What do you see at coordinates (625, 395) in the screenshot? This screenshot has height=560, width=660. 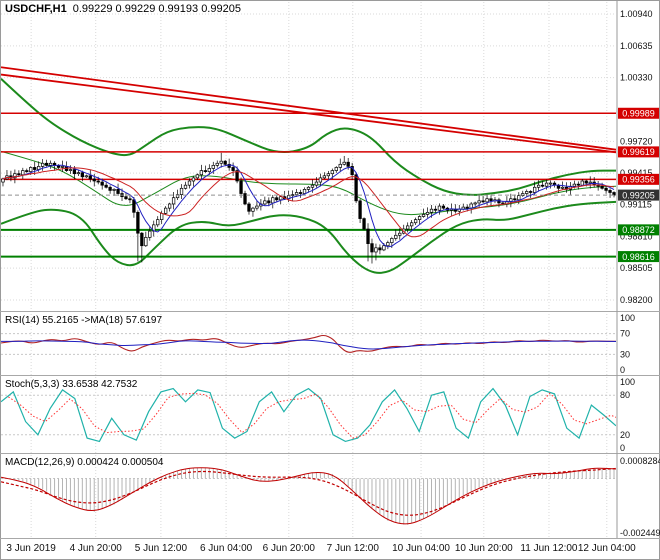 I see `stoch-axis-label: 80` at bounding box center [625, 395].